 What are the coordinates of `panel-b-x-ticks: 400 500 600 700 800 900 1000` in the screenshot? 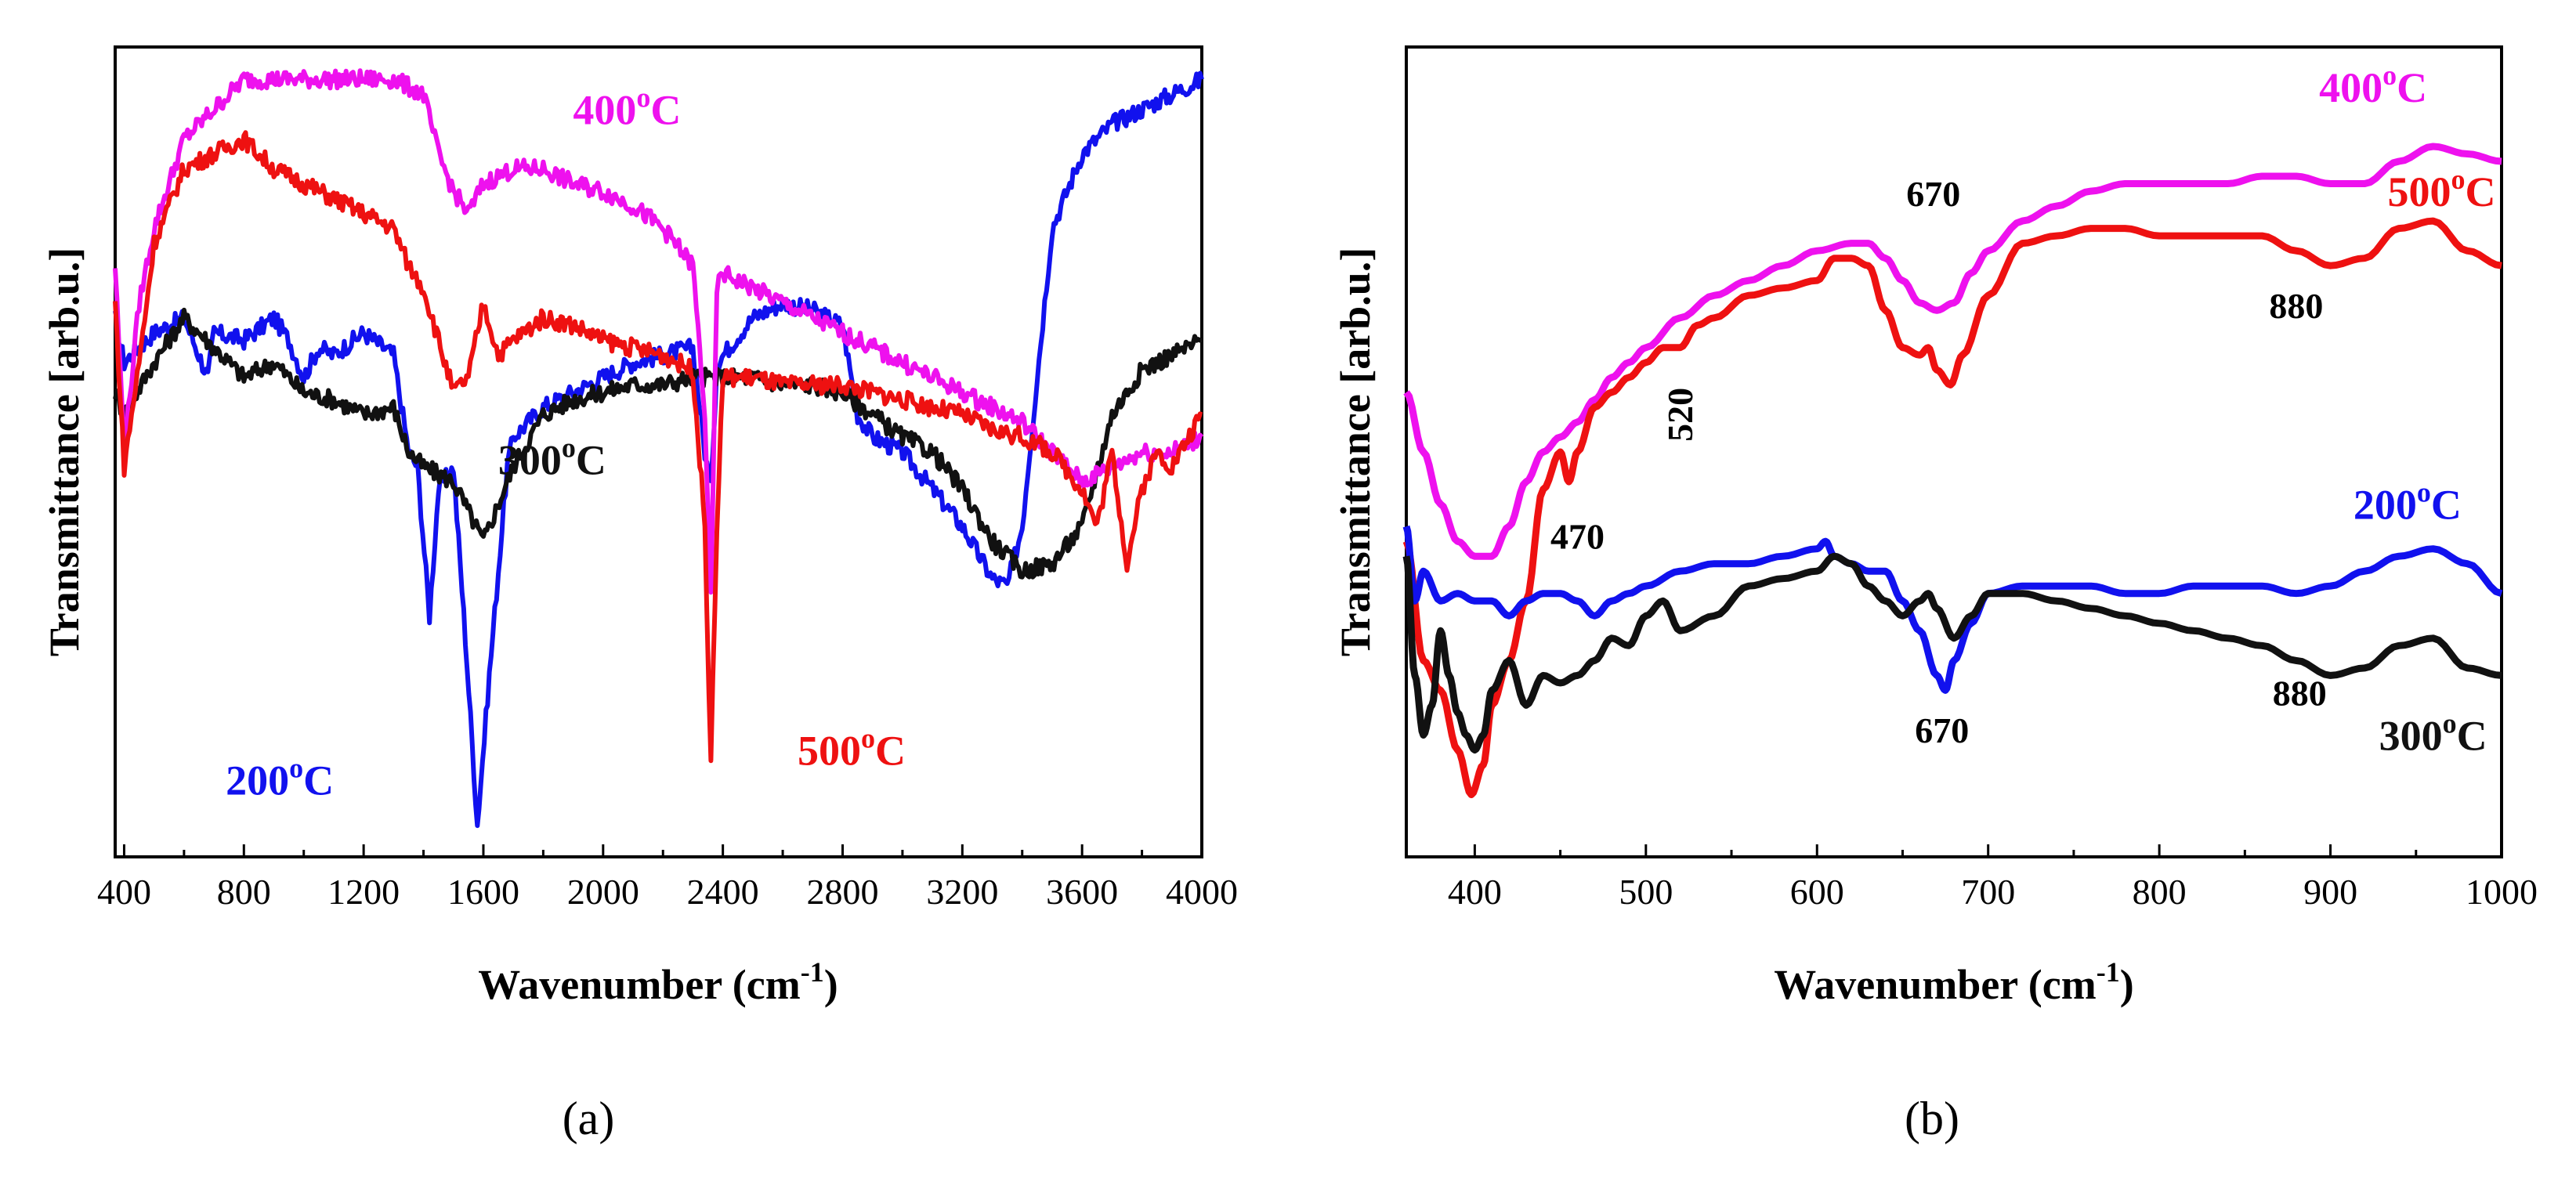 It's located at (1993, 878).